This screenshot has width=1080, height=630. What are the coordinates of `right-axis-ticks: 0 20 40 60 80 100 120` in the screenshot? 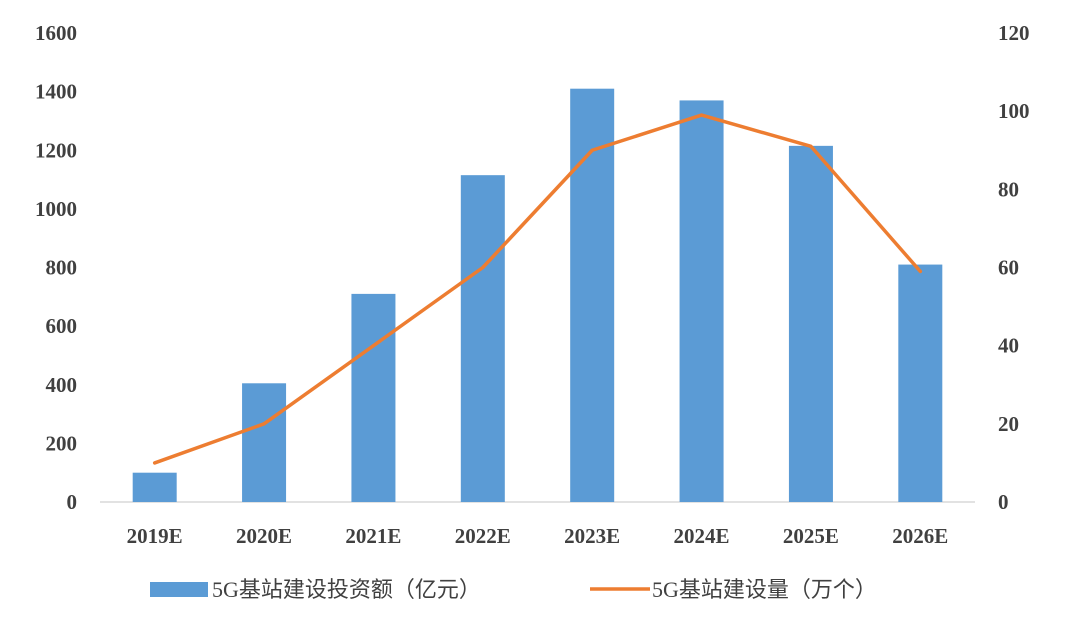 It's located at (1014, 267).